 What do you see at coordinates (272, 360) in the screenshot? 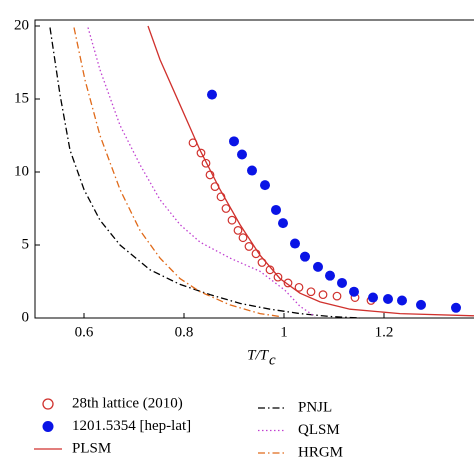
I see `x-axis-label-sub: c` at bounding box center [272, 360].